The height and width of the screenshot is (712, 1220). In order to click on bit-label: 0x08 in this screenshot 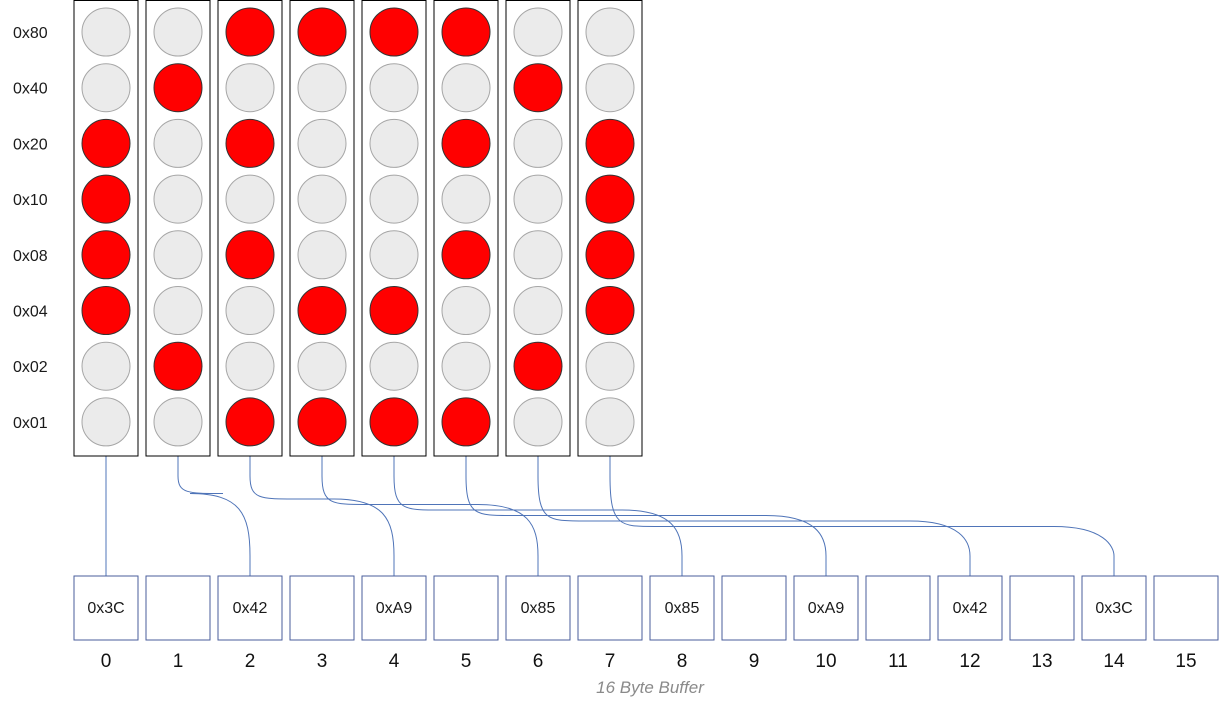, I will do `click(30, 256)`.